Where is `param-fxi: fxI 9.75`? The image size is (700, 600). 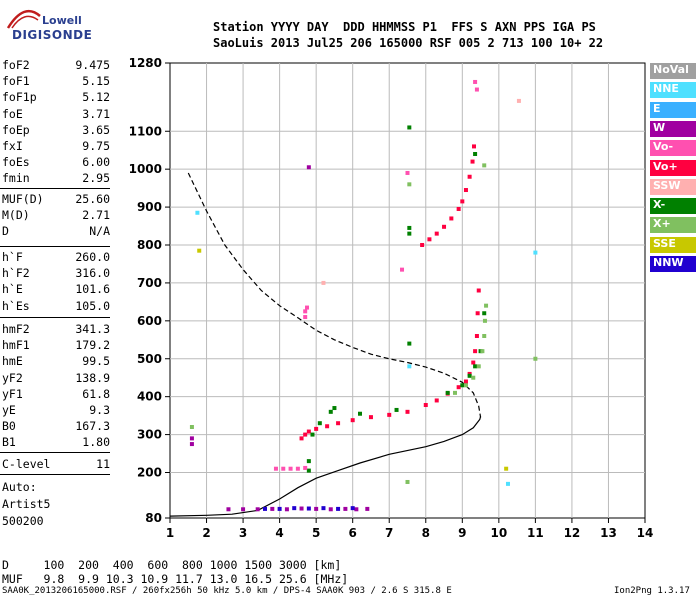
param-fxi: fxI 9.75 is located at coordinates (56, 146).